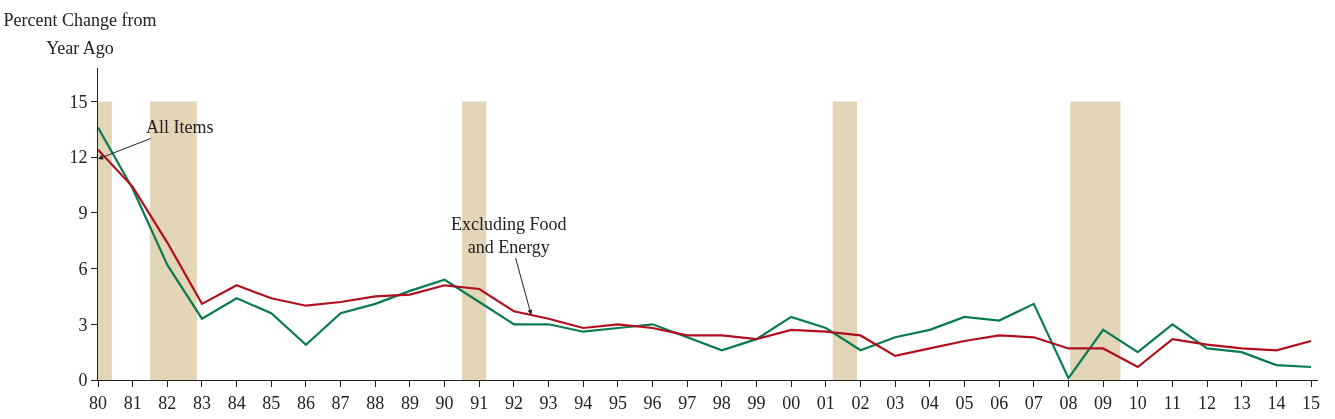 Image resolution: width=1335 pixels, height=419 pixels. Describe the element at coordinates (1068, 402) in the screenshot. I see `x-tick-label: 08` at that location.